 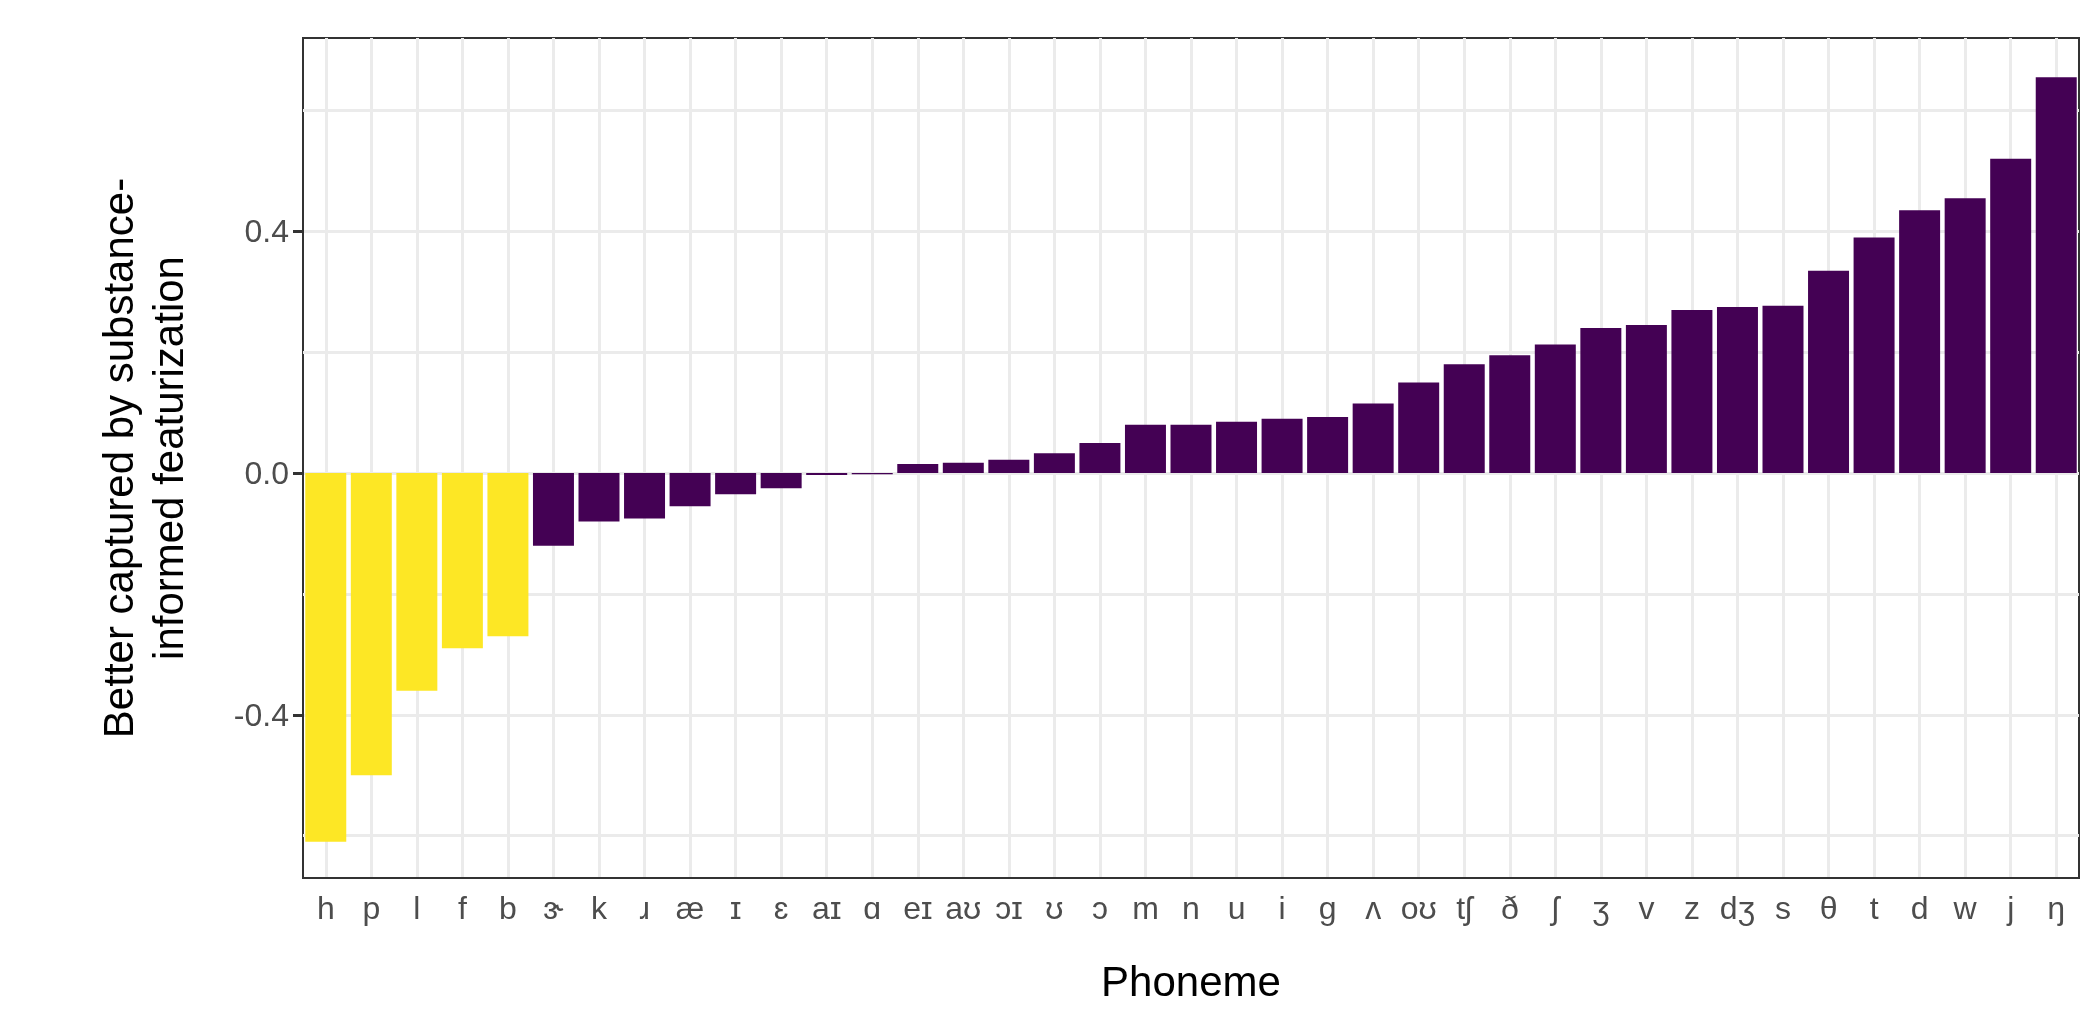 What do you see at coordinates (1054, 908) in the screenshot?
I see `x-tick-label: ʊ` at bounding box center [1054, 908].